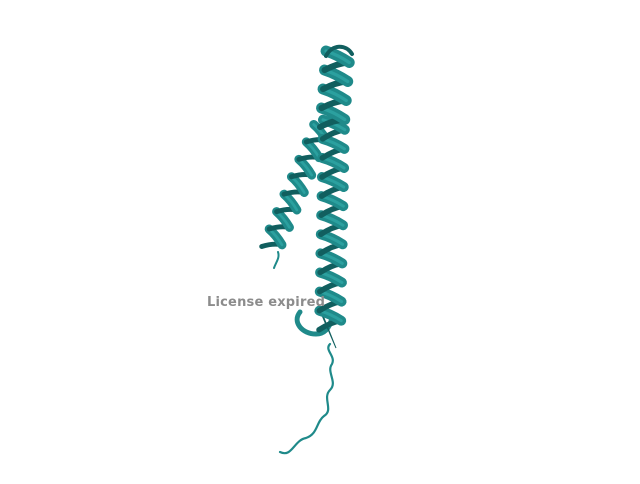 This screenshot has height=484, width=640. What do you see at coordinates (332, 223) in the screenshot?
I see `helix-right` at bounding box center [332, 223].